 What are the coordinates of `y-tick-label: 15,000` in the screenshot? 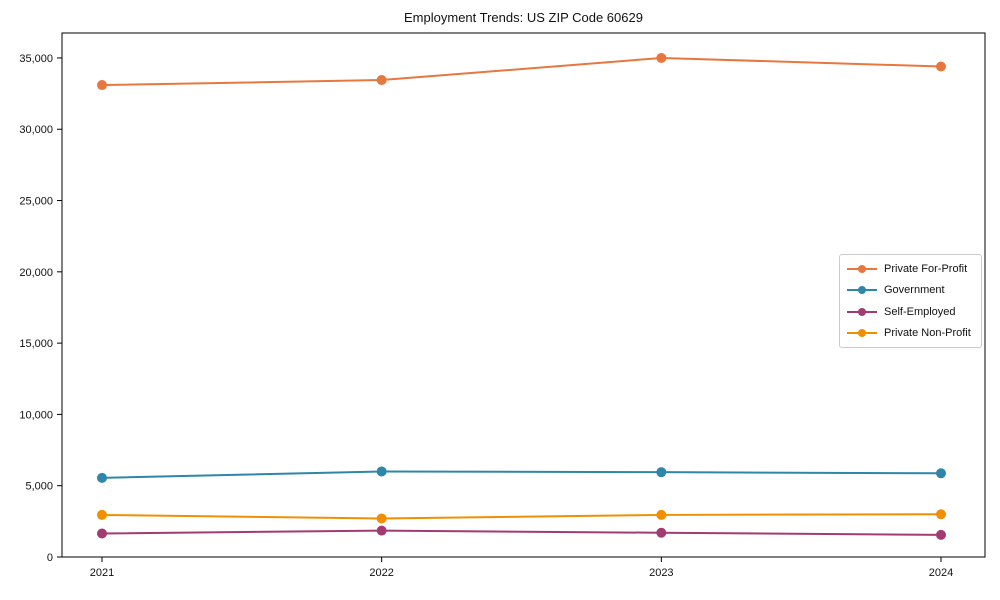 It's located at (36, 344).